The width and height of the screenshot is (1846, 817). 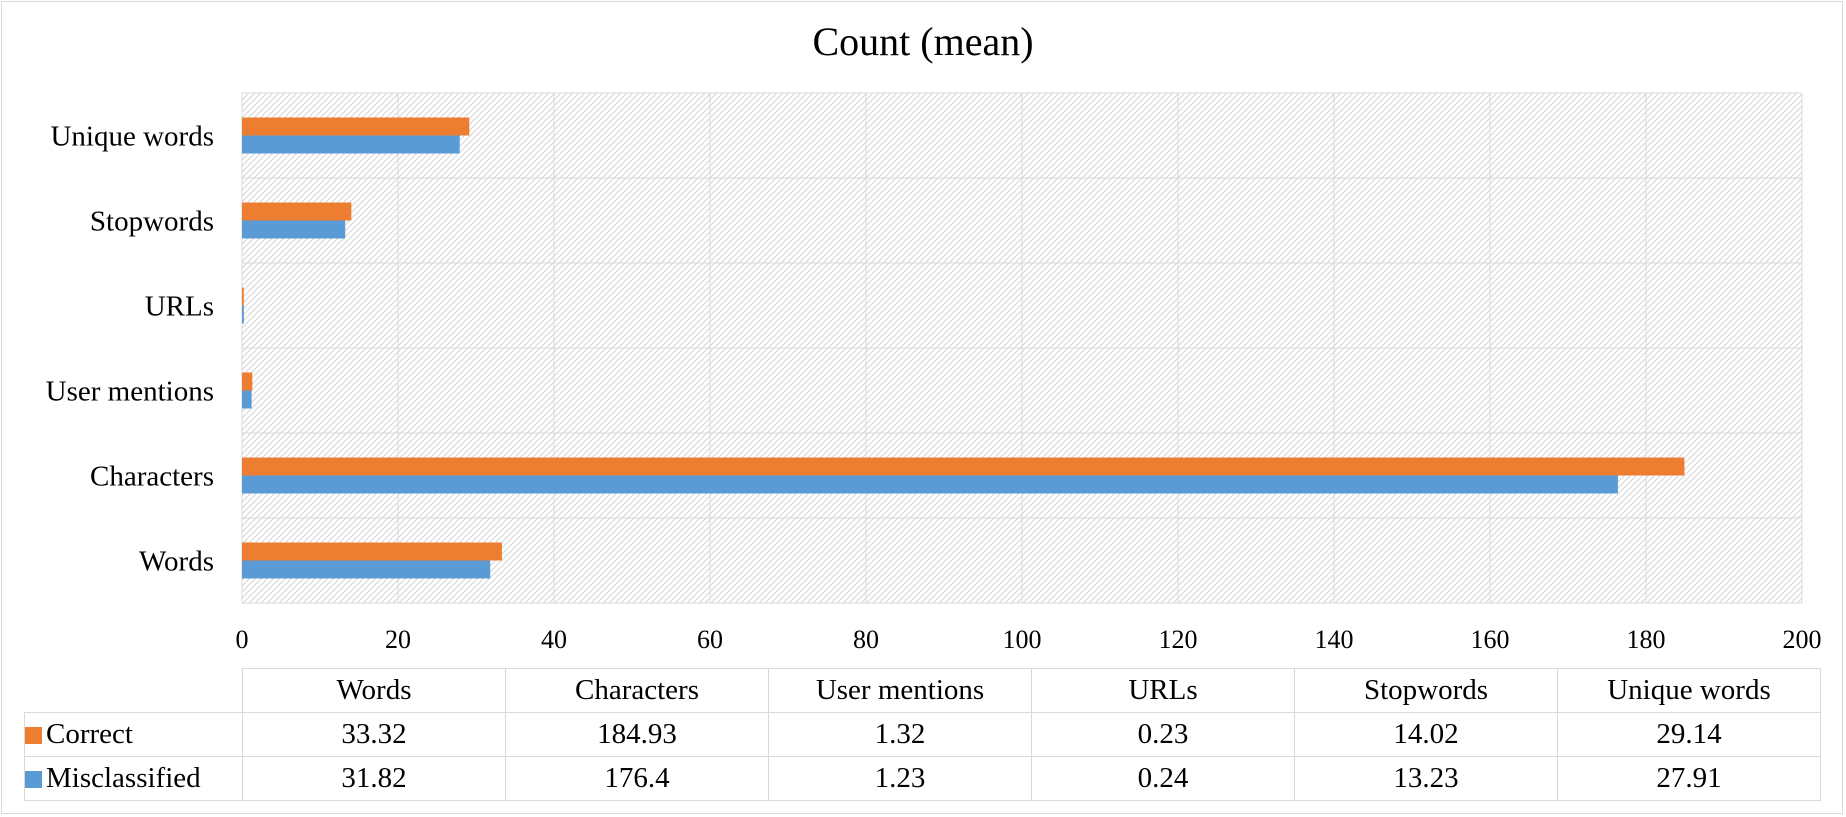 What do you see at coordinates (930, 484) in the screenshot?
I see `bar-misclassified-characters` at bounding box center [930, 484].